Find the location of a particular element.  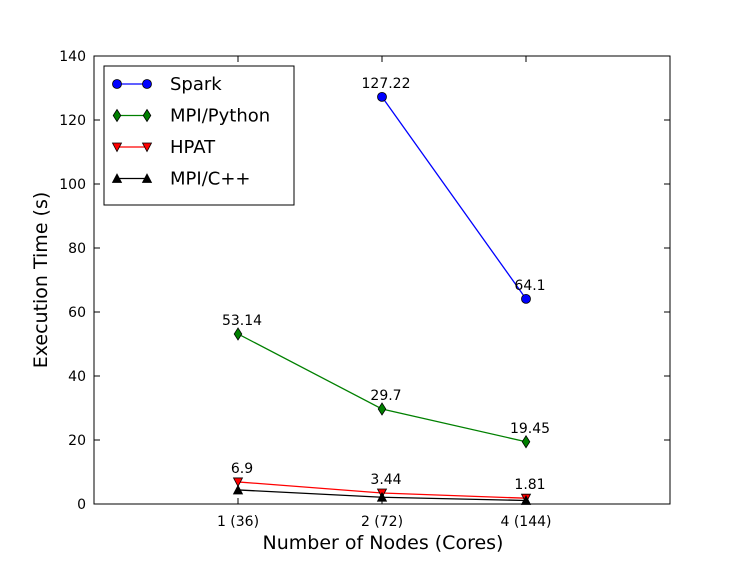

legend: Spark MPI/Python HPAT MPI/C++ is located at coordinates (199, 135).